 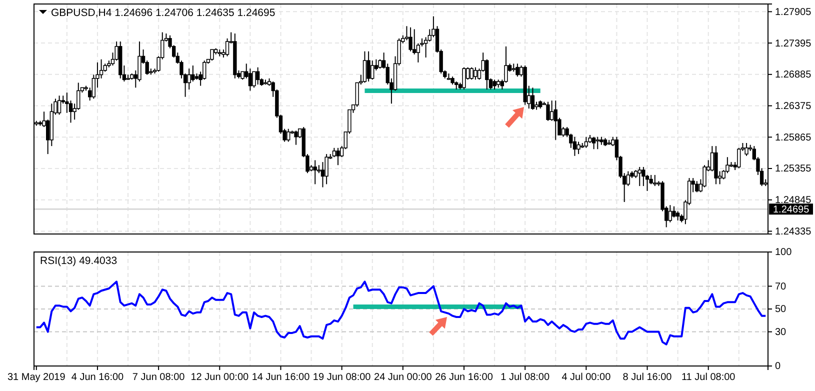 I want to click on chart-title: GBPUSD,H4 1.24696 1.24706 1.24635 1.24695, so click(x=163, y=13).